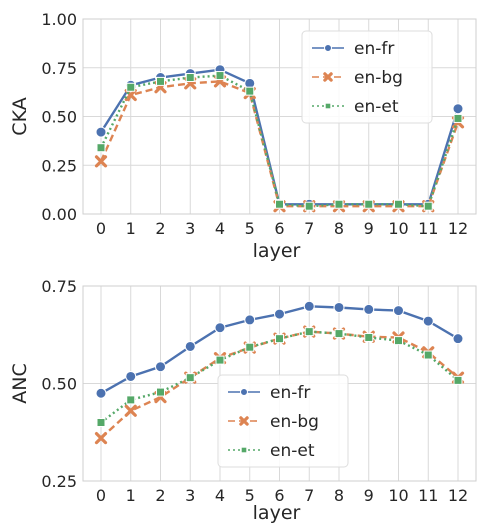  What do you see at coordinates (250, 495) in the screenshot?
I see `x-tick-label: 5` at bounding box center [250, 495].